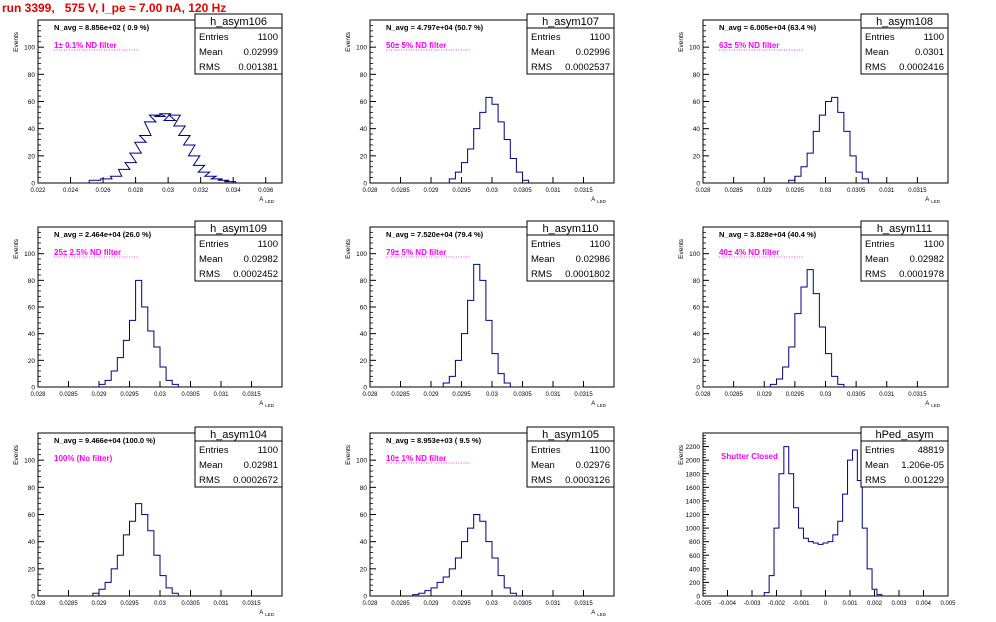  What do you see at coordinates (693, 474) in the screenshot?
I see `y-tick-label: 1800` at bounding box center [693, 474].